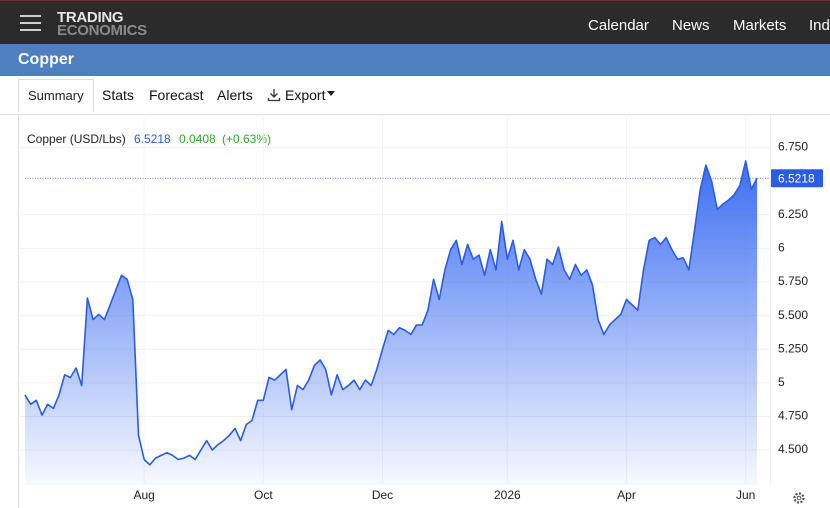 This screenshot has width=830, height=508. What do you see at coordinates (793, 315) in the screenshot?
I see `y-tick-label: 5.500` at bounding box center [793, 315].